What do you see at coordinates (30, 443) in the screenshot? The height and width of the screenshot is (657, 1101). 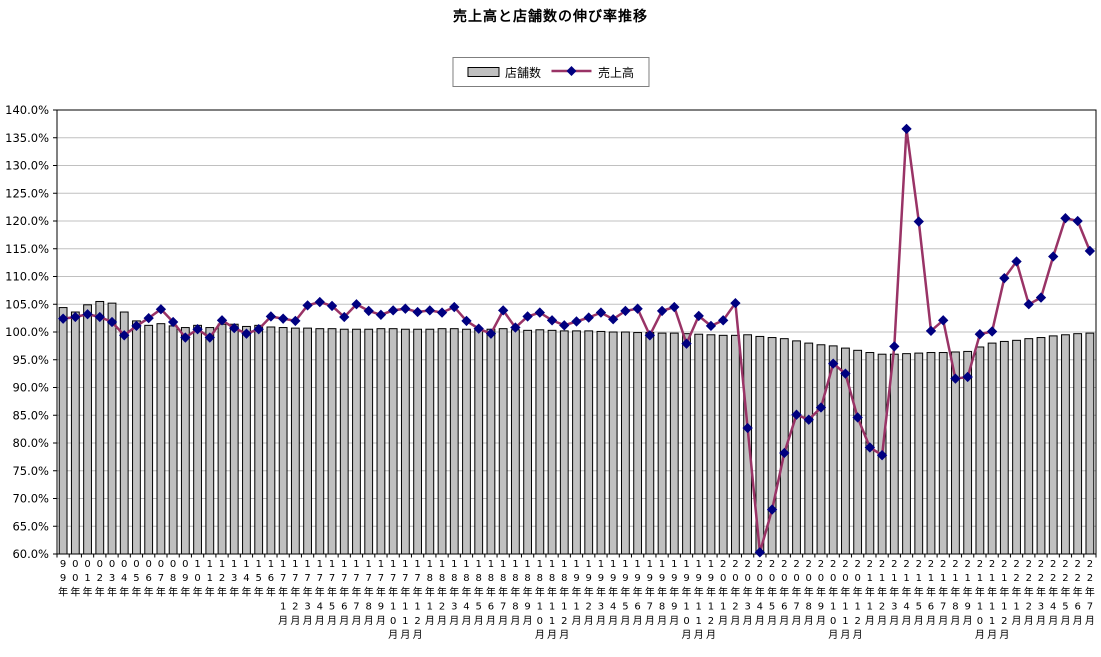 I see `svg-text: 80.0%` at bounding box center [30, 443].